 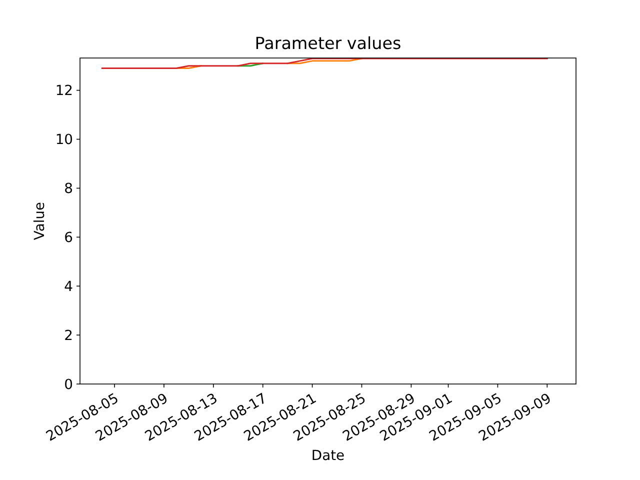 What do you see at coordinates (328, 456) in the screenshot?
I see `x-axis-title: Date` at bounding box center [328, 456].